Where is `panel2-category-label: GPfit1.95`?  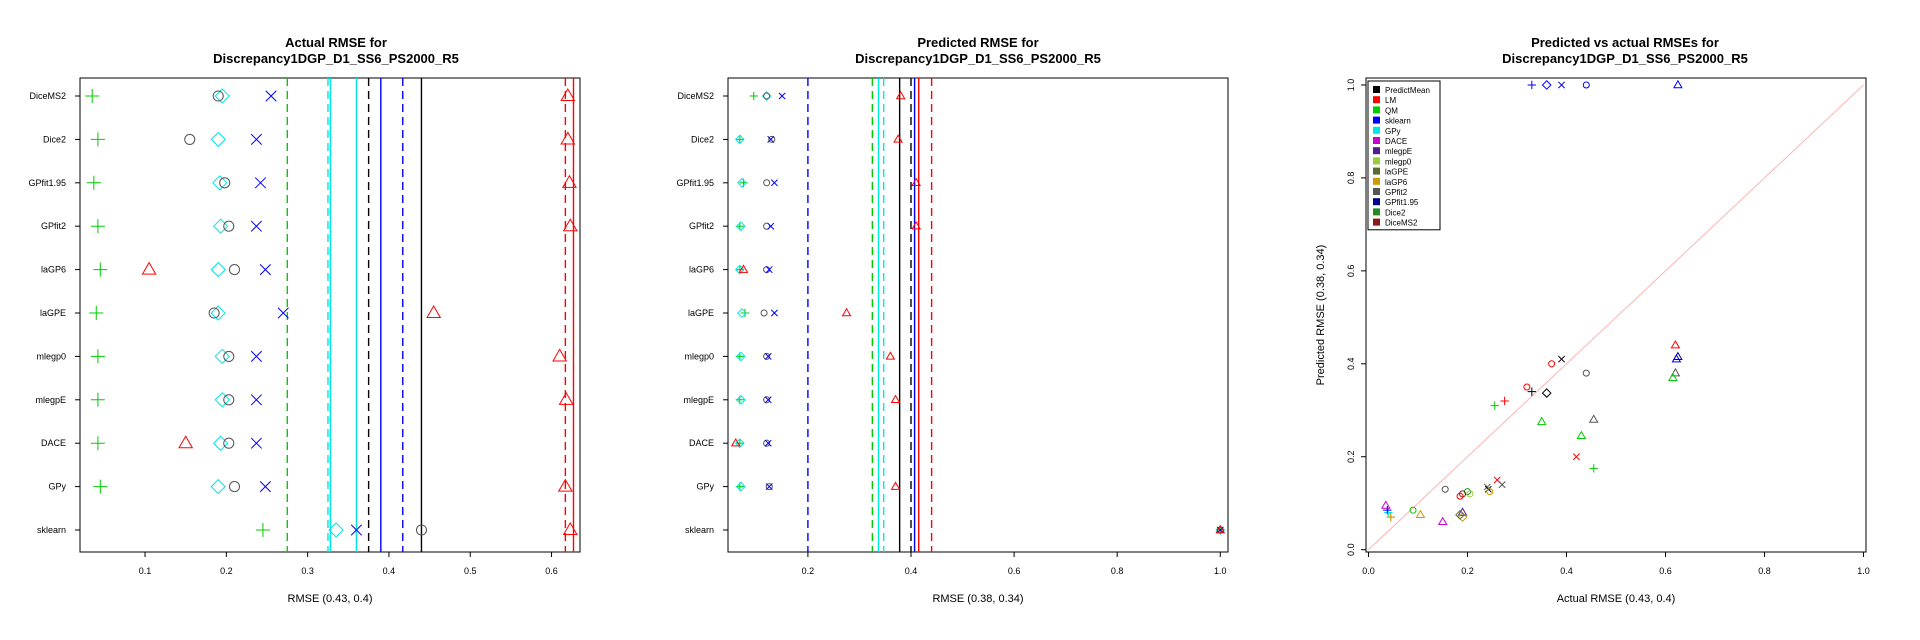
panel2-category-label: GPfit1.95 is located at coordinates (695, 183).